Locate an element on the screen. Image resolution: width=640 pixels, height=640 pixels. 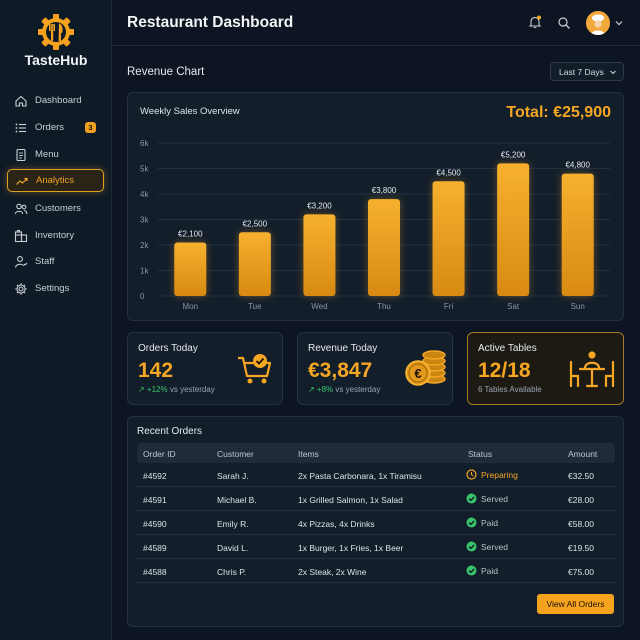
list-icon is located at coordinates (20, 127).